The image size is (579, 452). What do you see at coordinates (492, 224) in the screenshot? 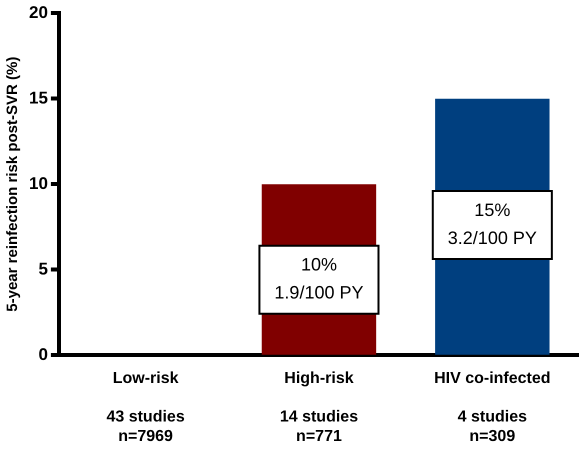
I see `data-label: 15% 3.2/100 PY` at bounding box center [492, 224].